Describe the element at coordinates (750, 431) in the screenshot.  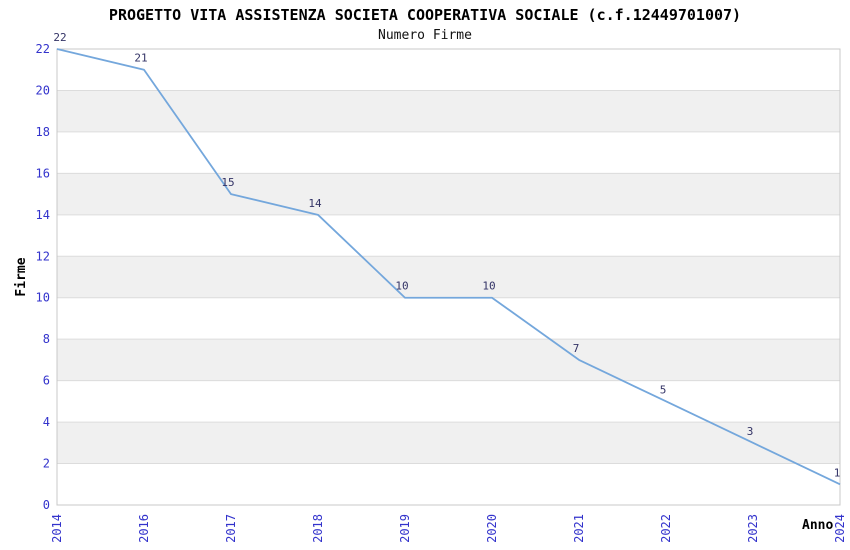
I see `point-label: 3` at that location.